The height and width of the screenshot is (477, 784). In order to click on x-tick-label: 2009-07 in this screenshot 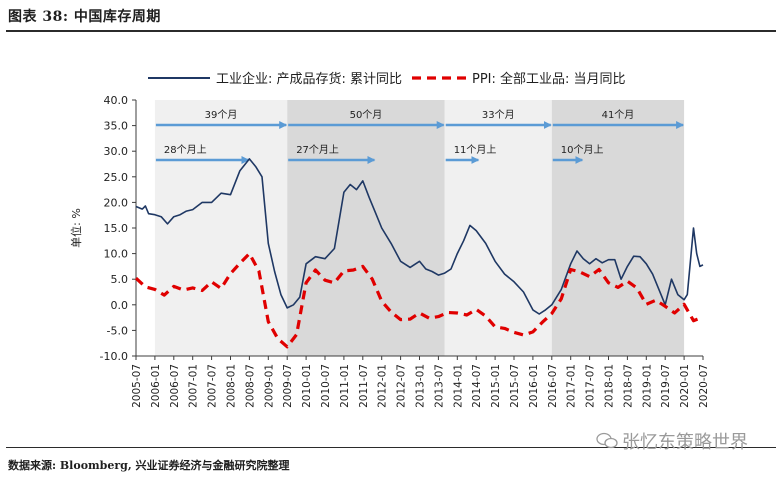, I will do `click(288, 386)`.